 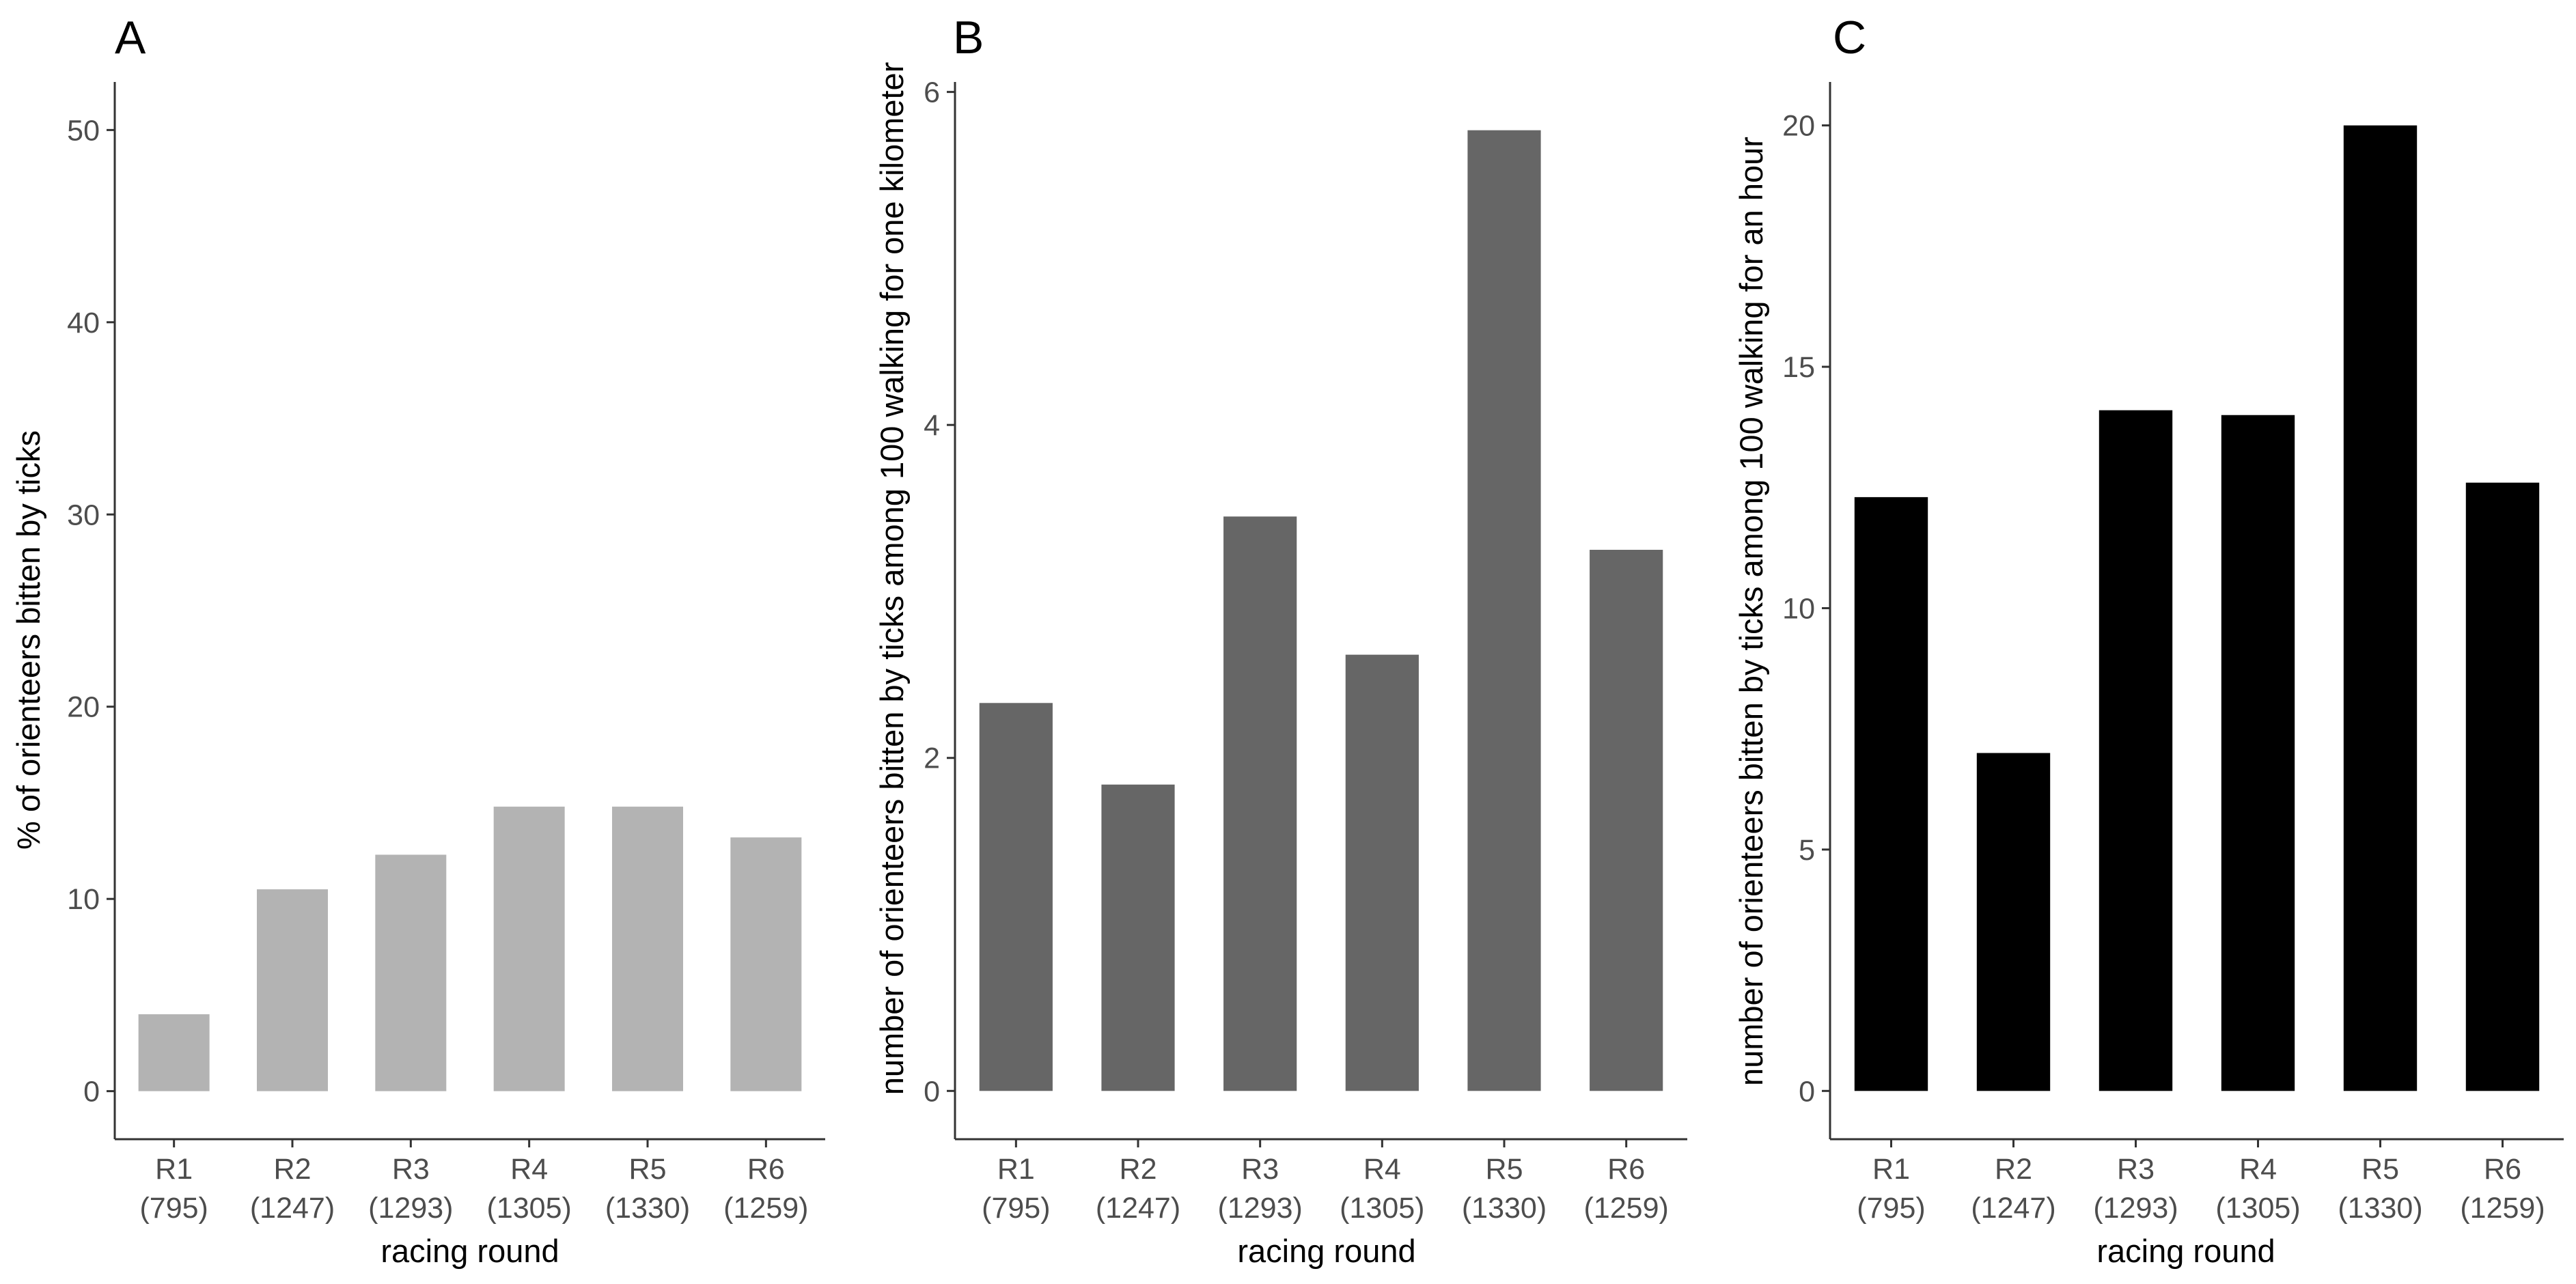 I want to click on y-tick-label: 15, so click(x=1799, y=367).